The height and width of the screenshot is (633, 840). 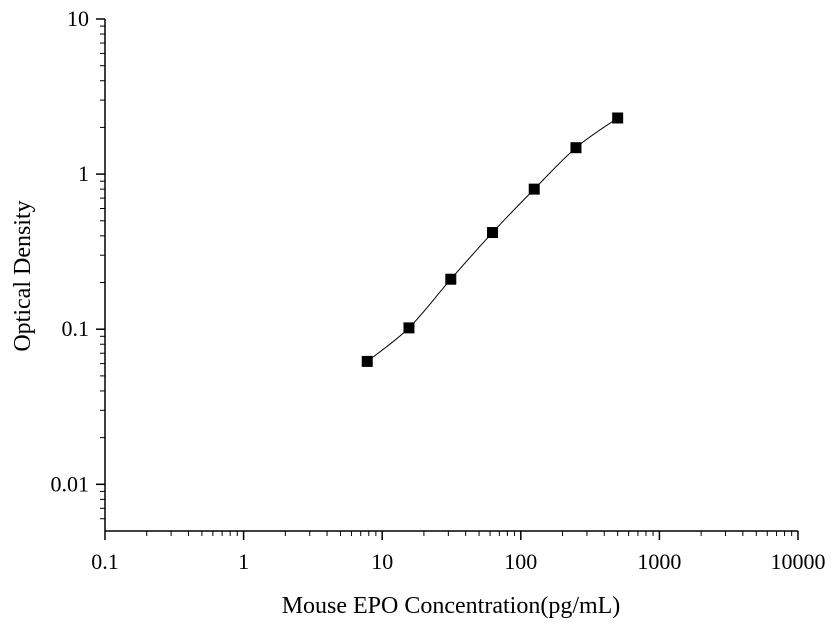 I want to click on x-tick-label: 10, so click(x=382, y=561).